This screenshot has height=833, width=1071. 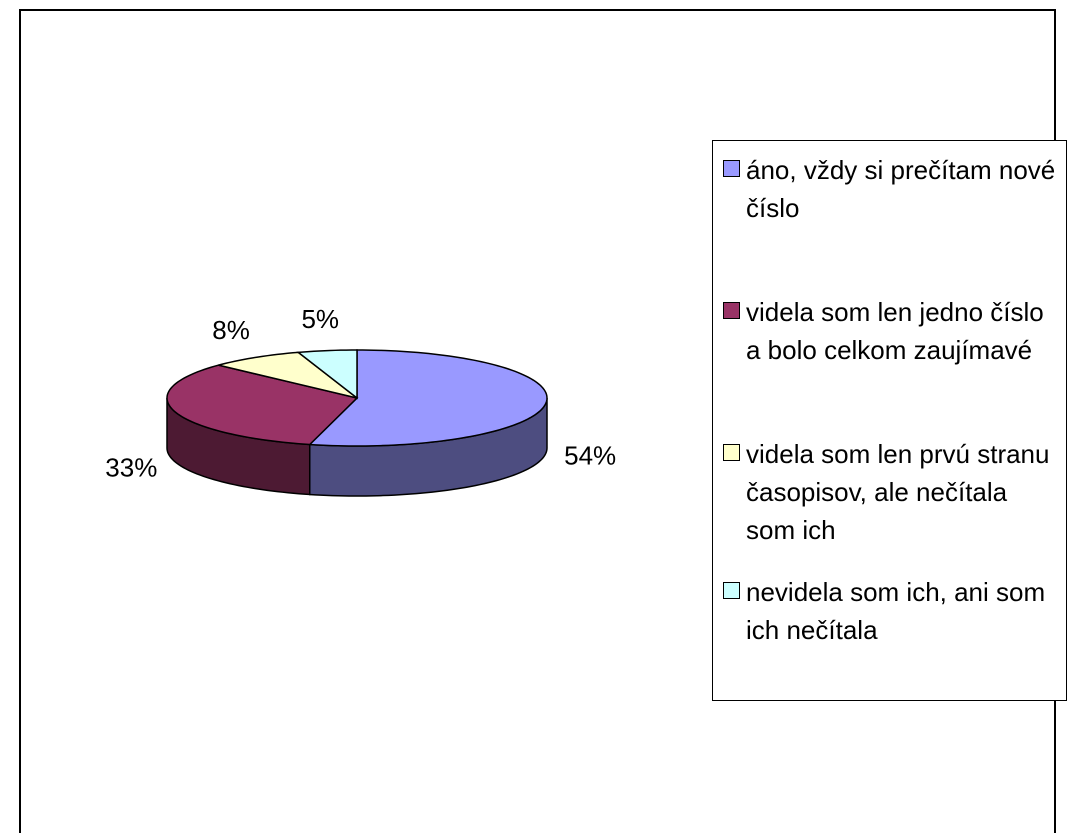 I want to click on legend-entry: áno, vždy si prečítam nové číslo, so click(x=893, y=189).